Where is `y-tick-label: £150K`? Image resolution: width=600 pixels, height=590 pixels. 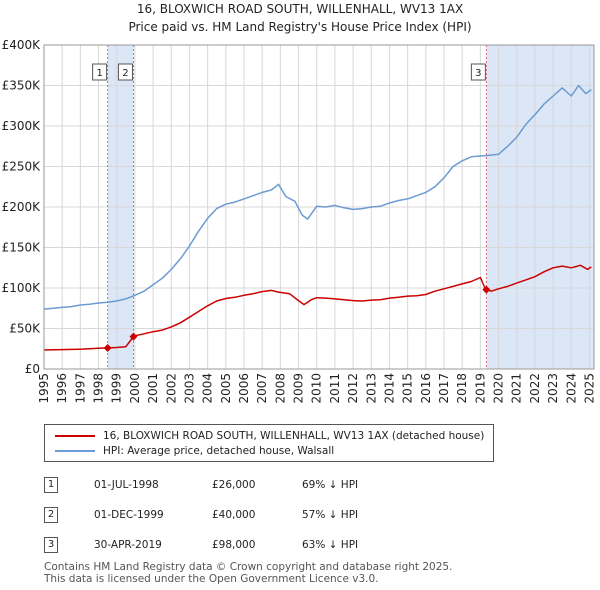 y-tick-label: £150K is located at coordinates (22, 248).